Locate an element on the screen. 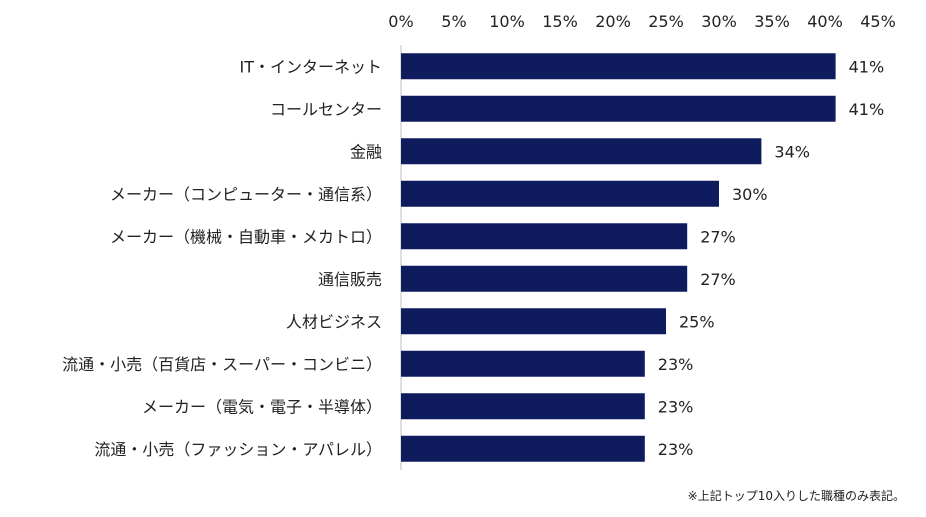  x-tick-label: 10% is located at coordinates (507, 21).